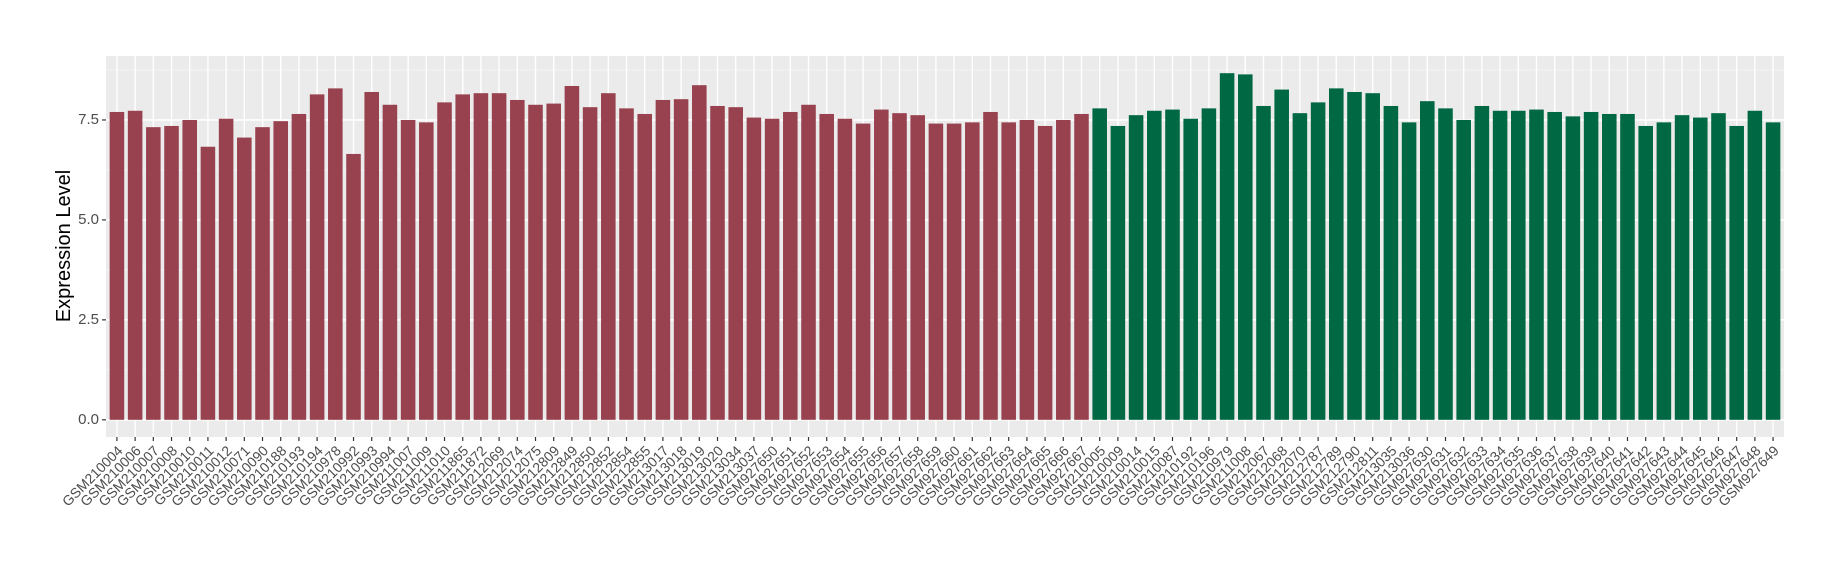 The height and width of the screenshot is (580, 1840). What do you see at coordinates (88, 219) in the screenshot?
I see `y-tick-label: 5.0` at bounding box center [88, 219].